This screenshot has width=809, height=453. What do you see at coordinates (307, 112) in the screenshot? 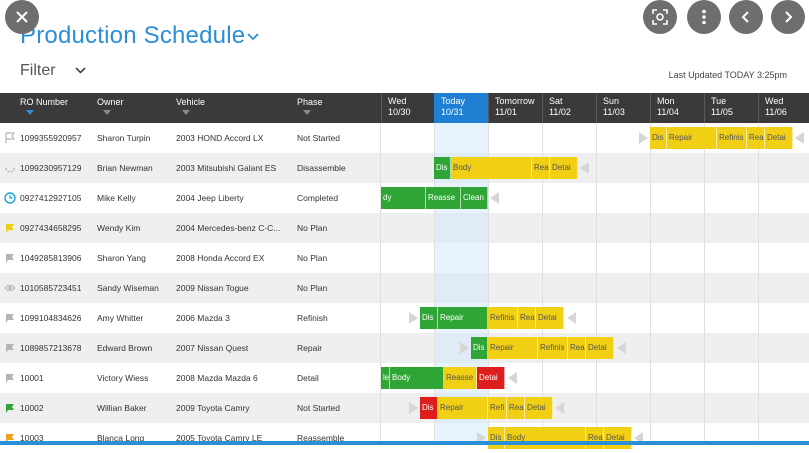
I see `sort-icon` at bounding box center [307, 112].